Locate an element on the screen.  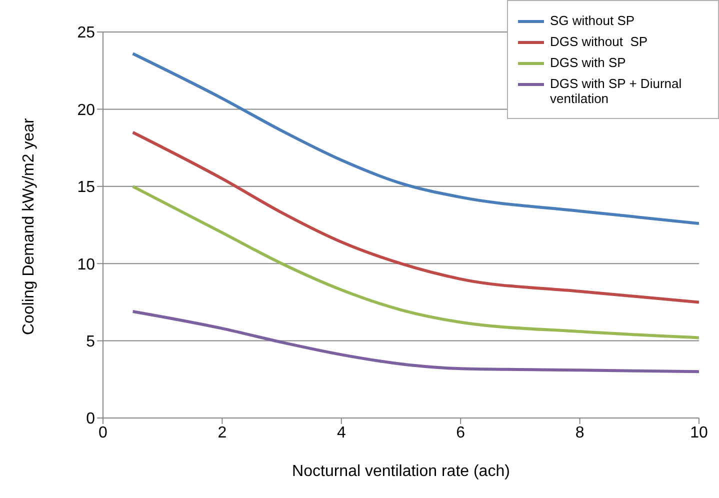
y-tick-label: 20 is located at coordinates (86, 110).